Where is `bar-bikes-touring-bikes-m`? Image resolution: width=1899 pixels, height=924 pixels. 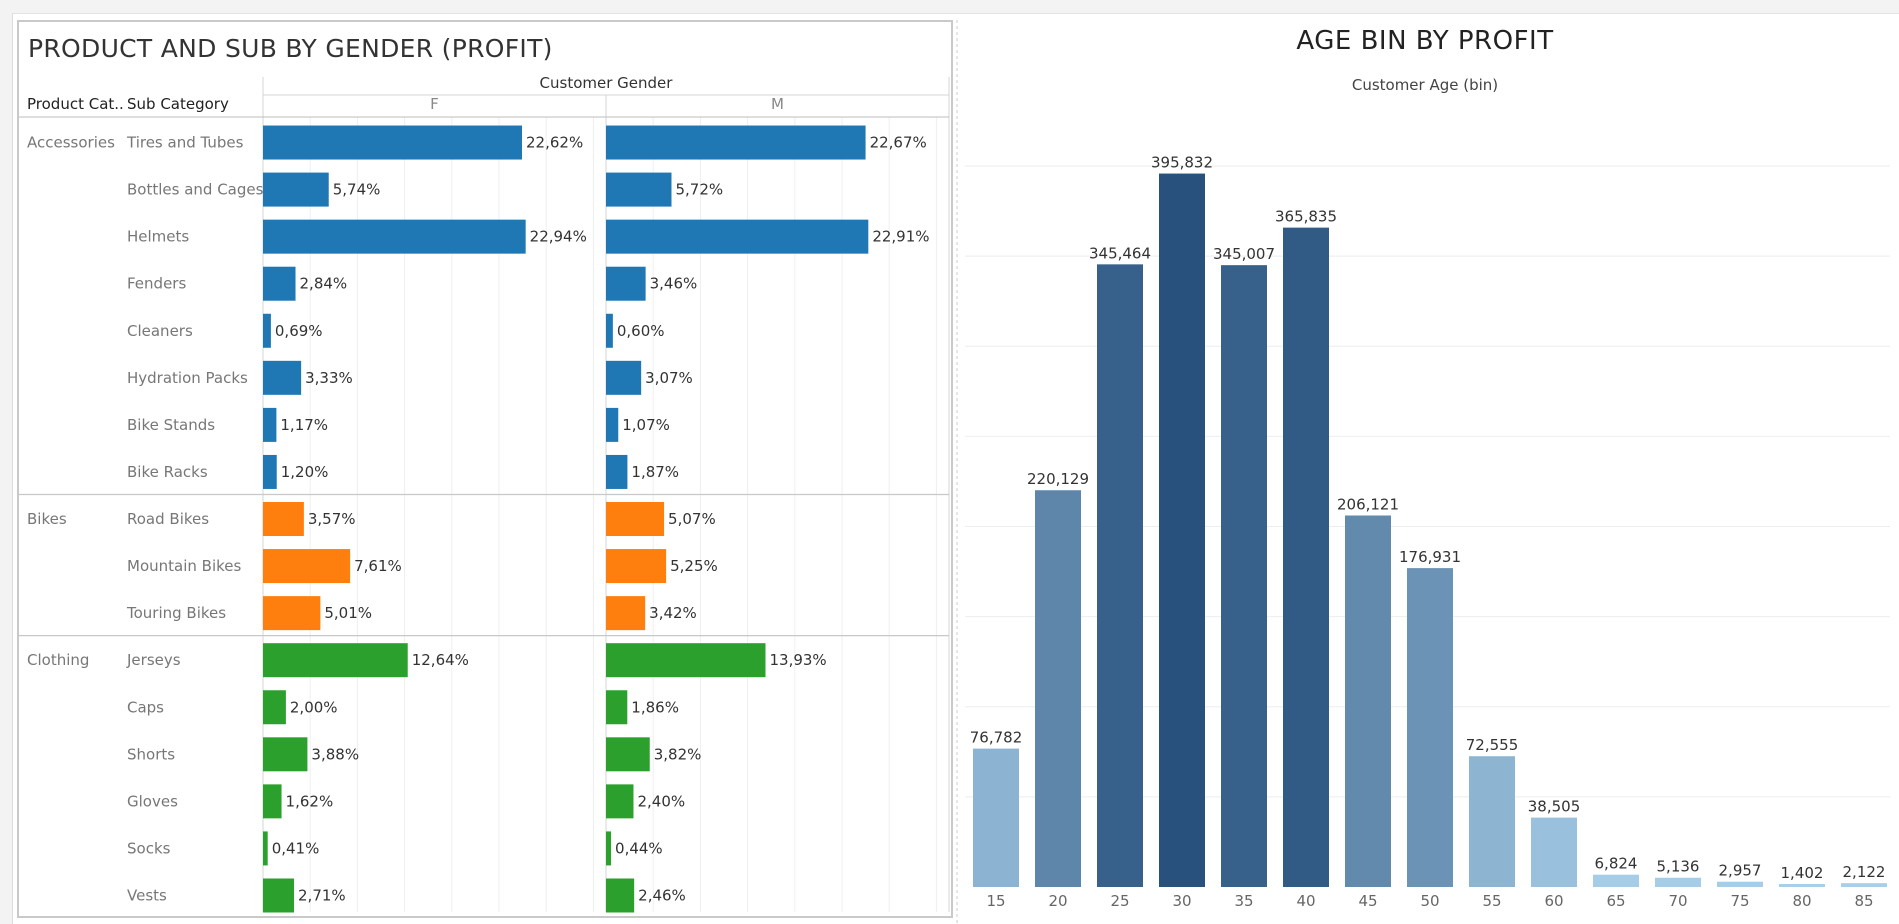 bar-bikes-touring-bikes-m is located at coordinates (626, 613).